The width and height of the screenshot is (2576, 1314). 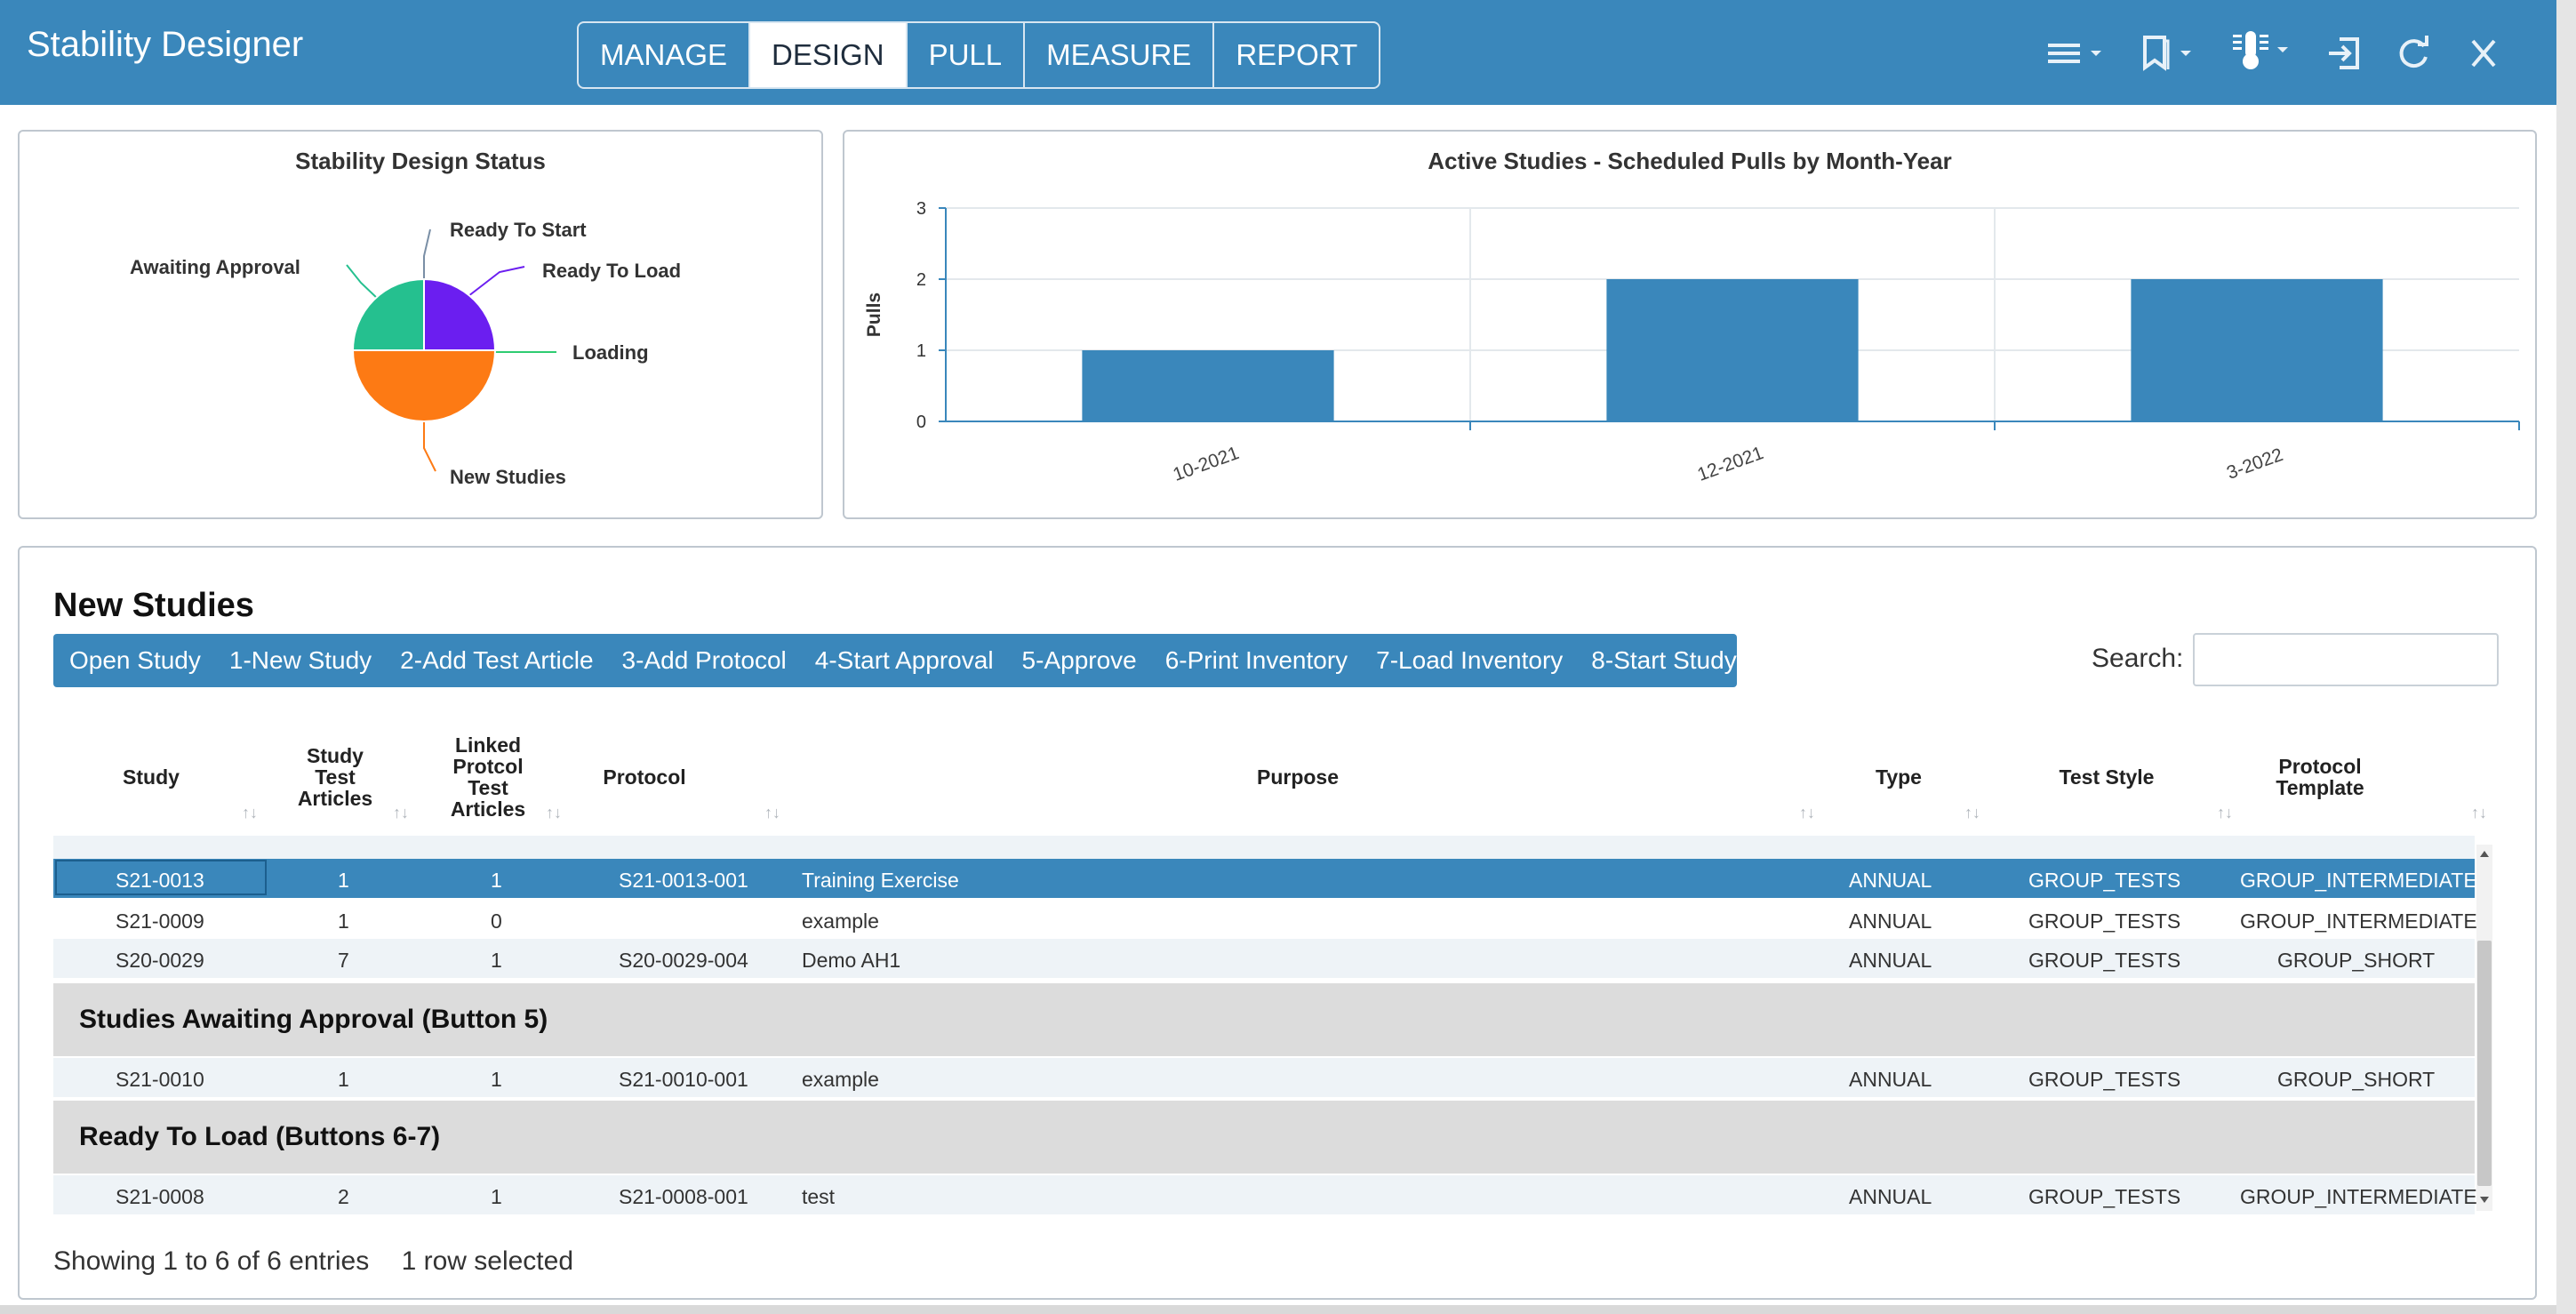 What do you see at coordinates (2413, 53) in the screenshot?
I see `refresh-button` at bounding box center [2413, 53].